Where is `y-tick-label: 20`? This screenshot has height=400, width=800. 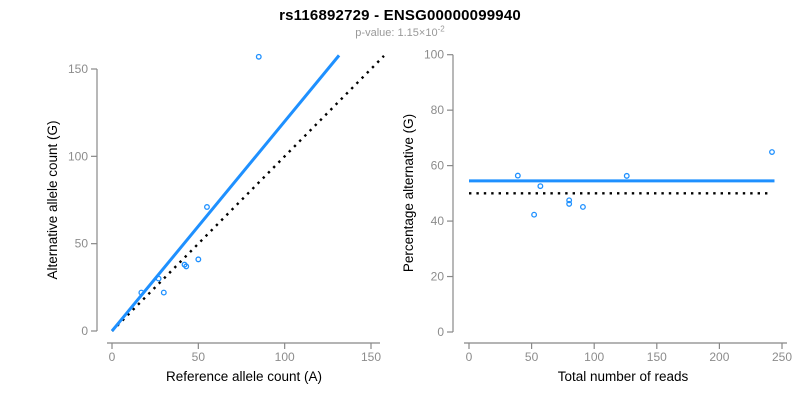
y-tick-label: 20 is located at coordinates (438, 277).